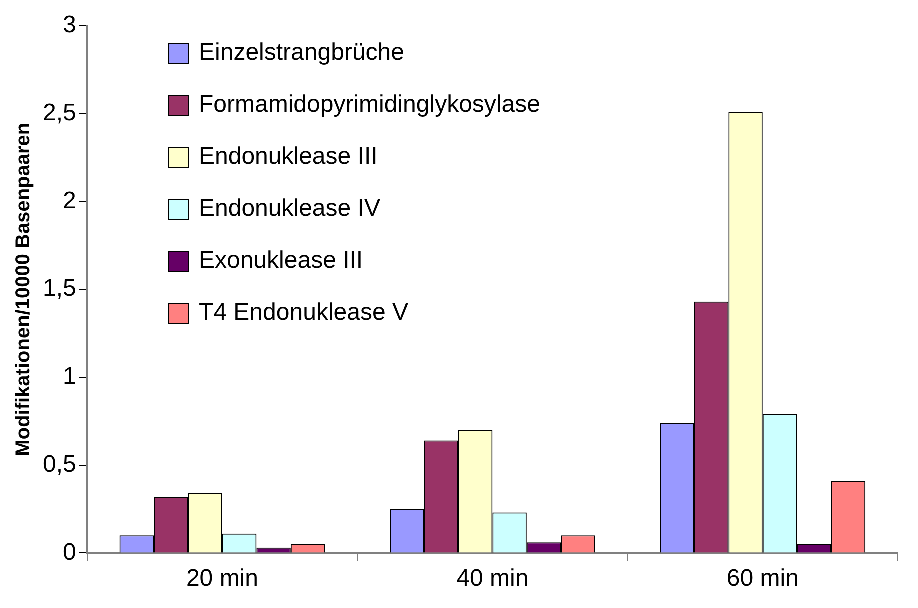  Describe the element at coordinates (69, 25) in the screenshot. I see `y-tick-label: 3` at that location.